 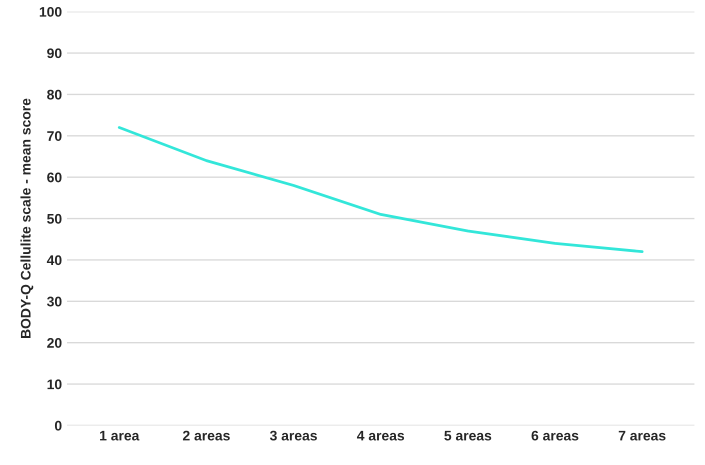 What do you see at coordinates (206, 435) in the screenshot?
I see `x-tick-label: 2 areas` at bounding box center [206, 435].